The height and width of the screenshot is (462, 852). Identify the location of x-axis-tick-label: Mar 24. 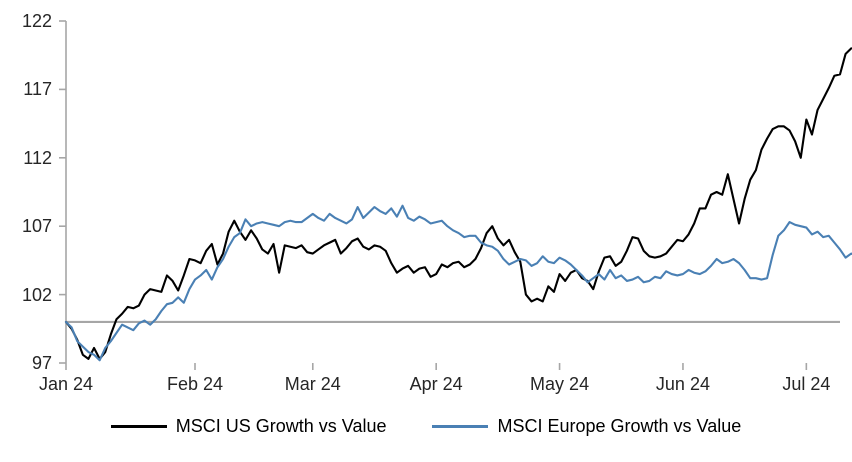
(312, 384).